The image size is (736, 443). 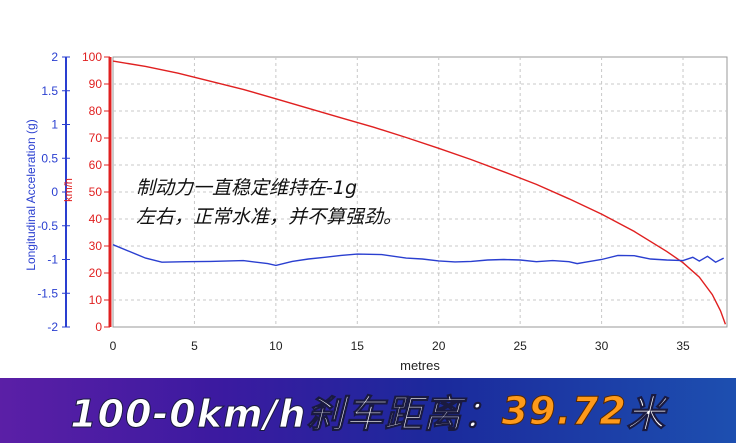 I want to click on annotation-line-1: 制动力一直稳定维持在-1g, so click(x=247, y=188).